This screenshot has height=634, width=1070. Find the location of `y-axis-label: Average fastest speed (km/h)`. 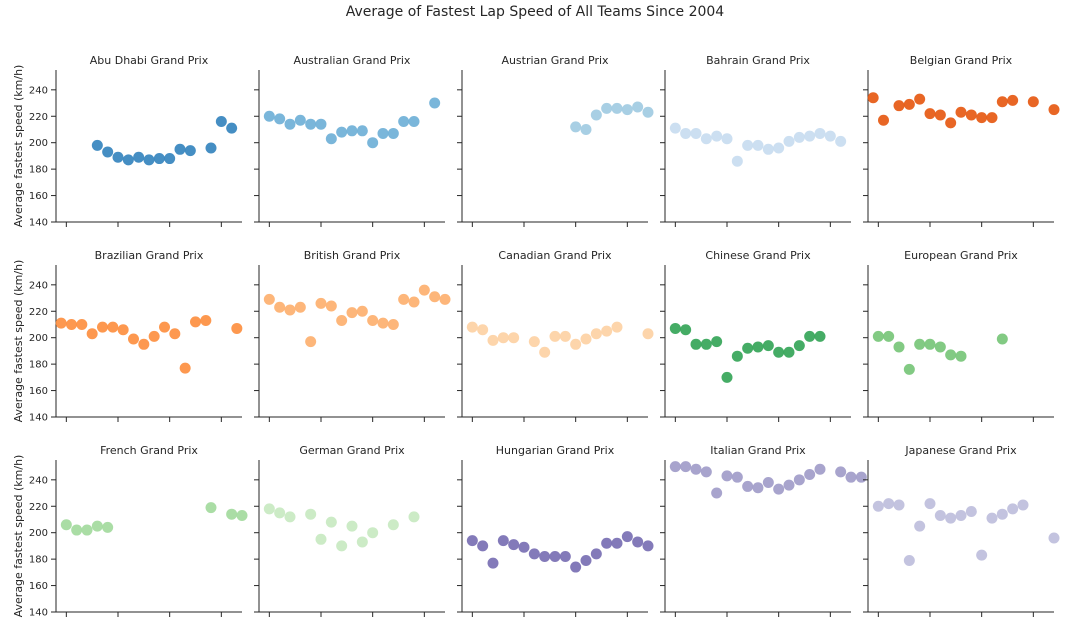

y-axis-label: Average fastest speed (km/h) is located at coordinates (18, 146).